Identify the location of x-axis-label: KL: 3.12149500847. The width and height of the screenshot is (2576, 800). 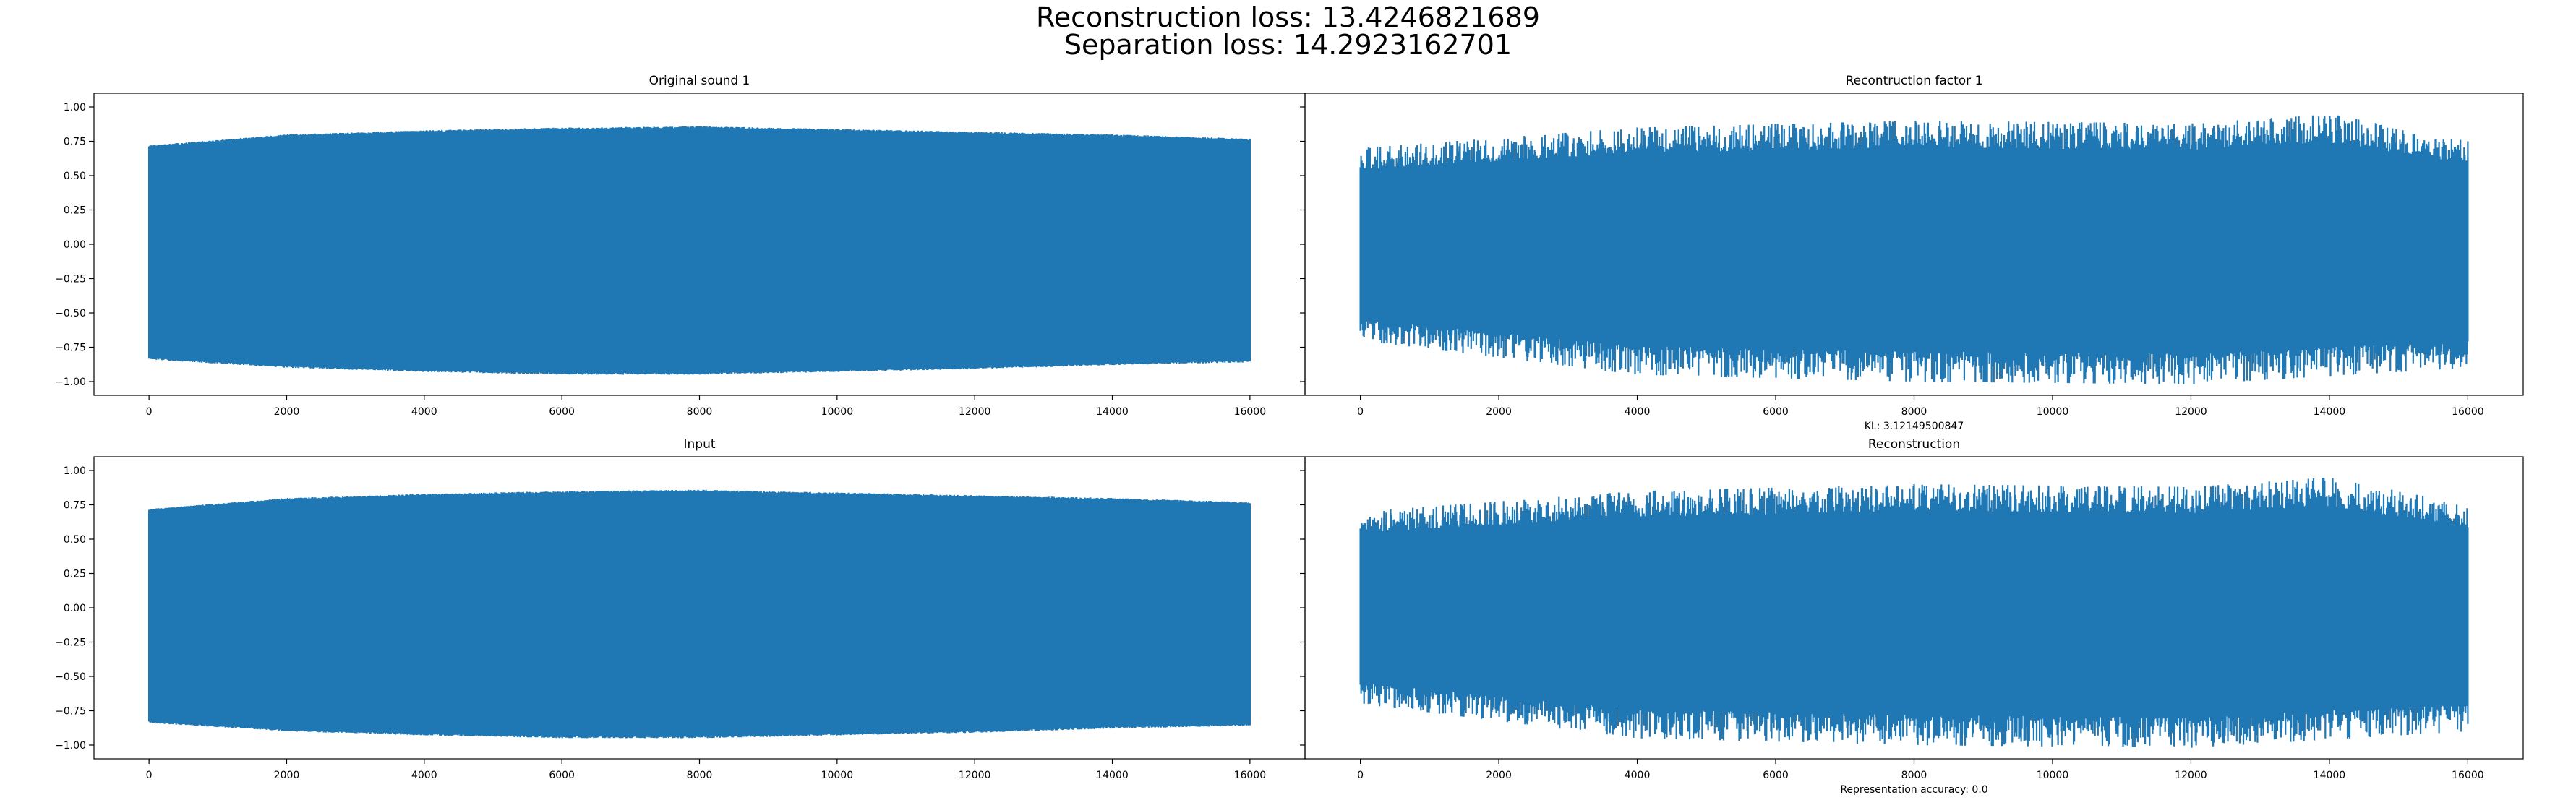
(1914, 427).